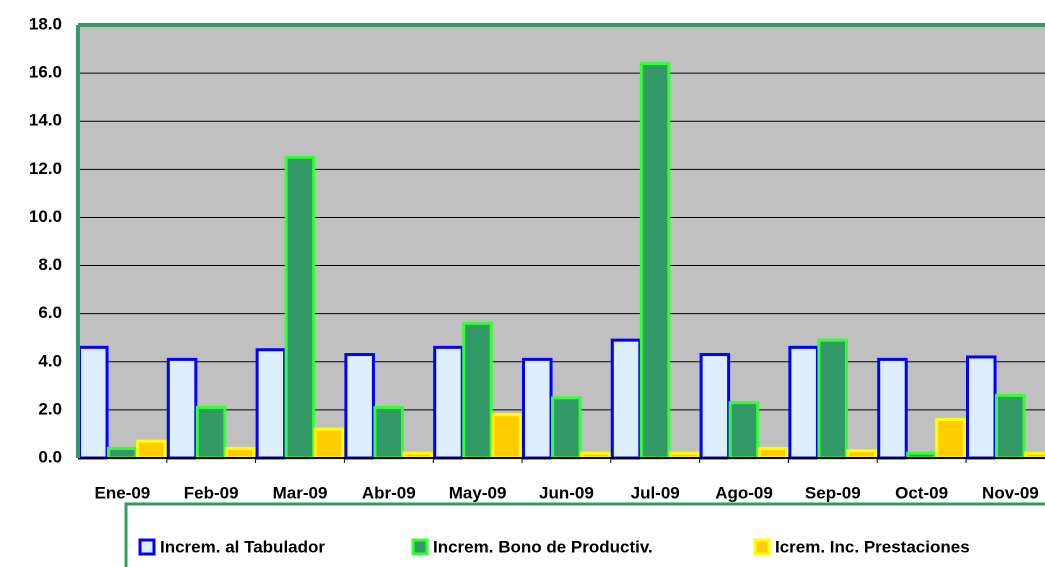 This screenshot has height=567, width=1045. Describe the element at coordinates (211, 492) in the screenshot. I see `x-tick-label: Feb-09` at that location.